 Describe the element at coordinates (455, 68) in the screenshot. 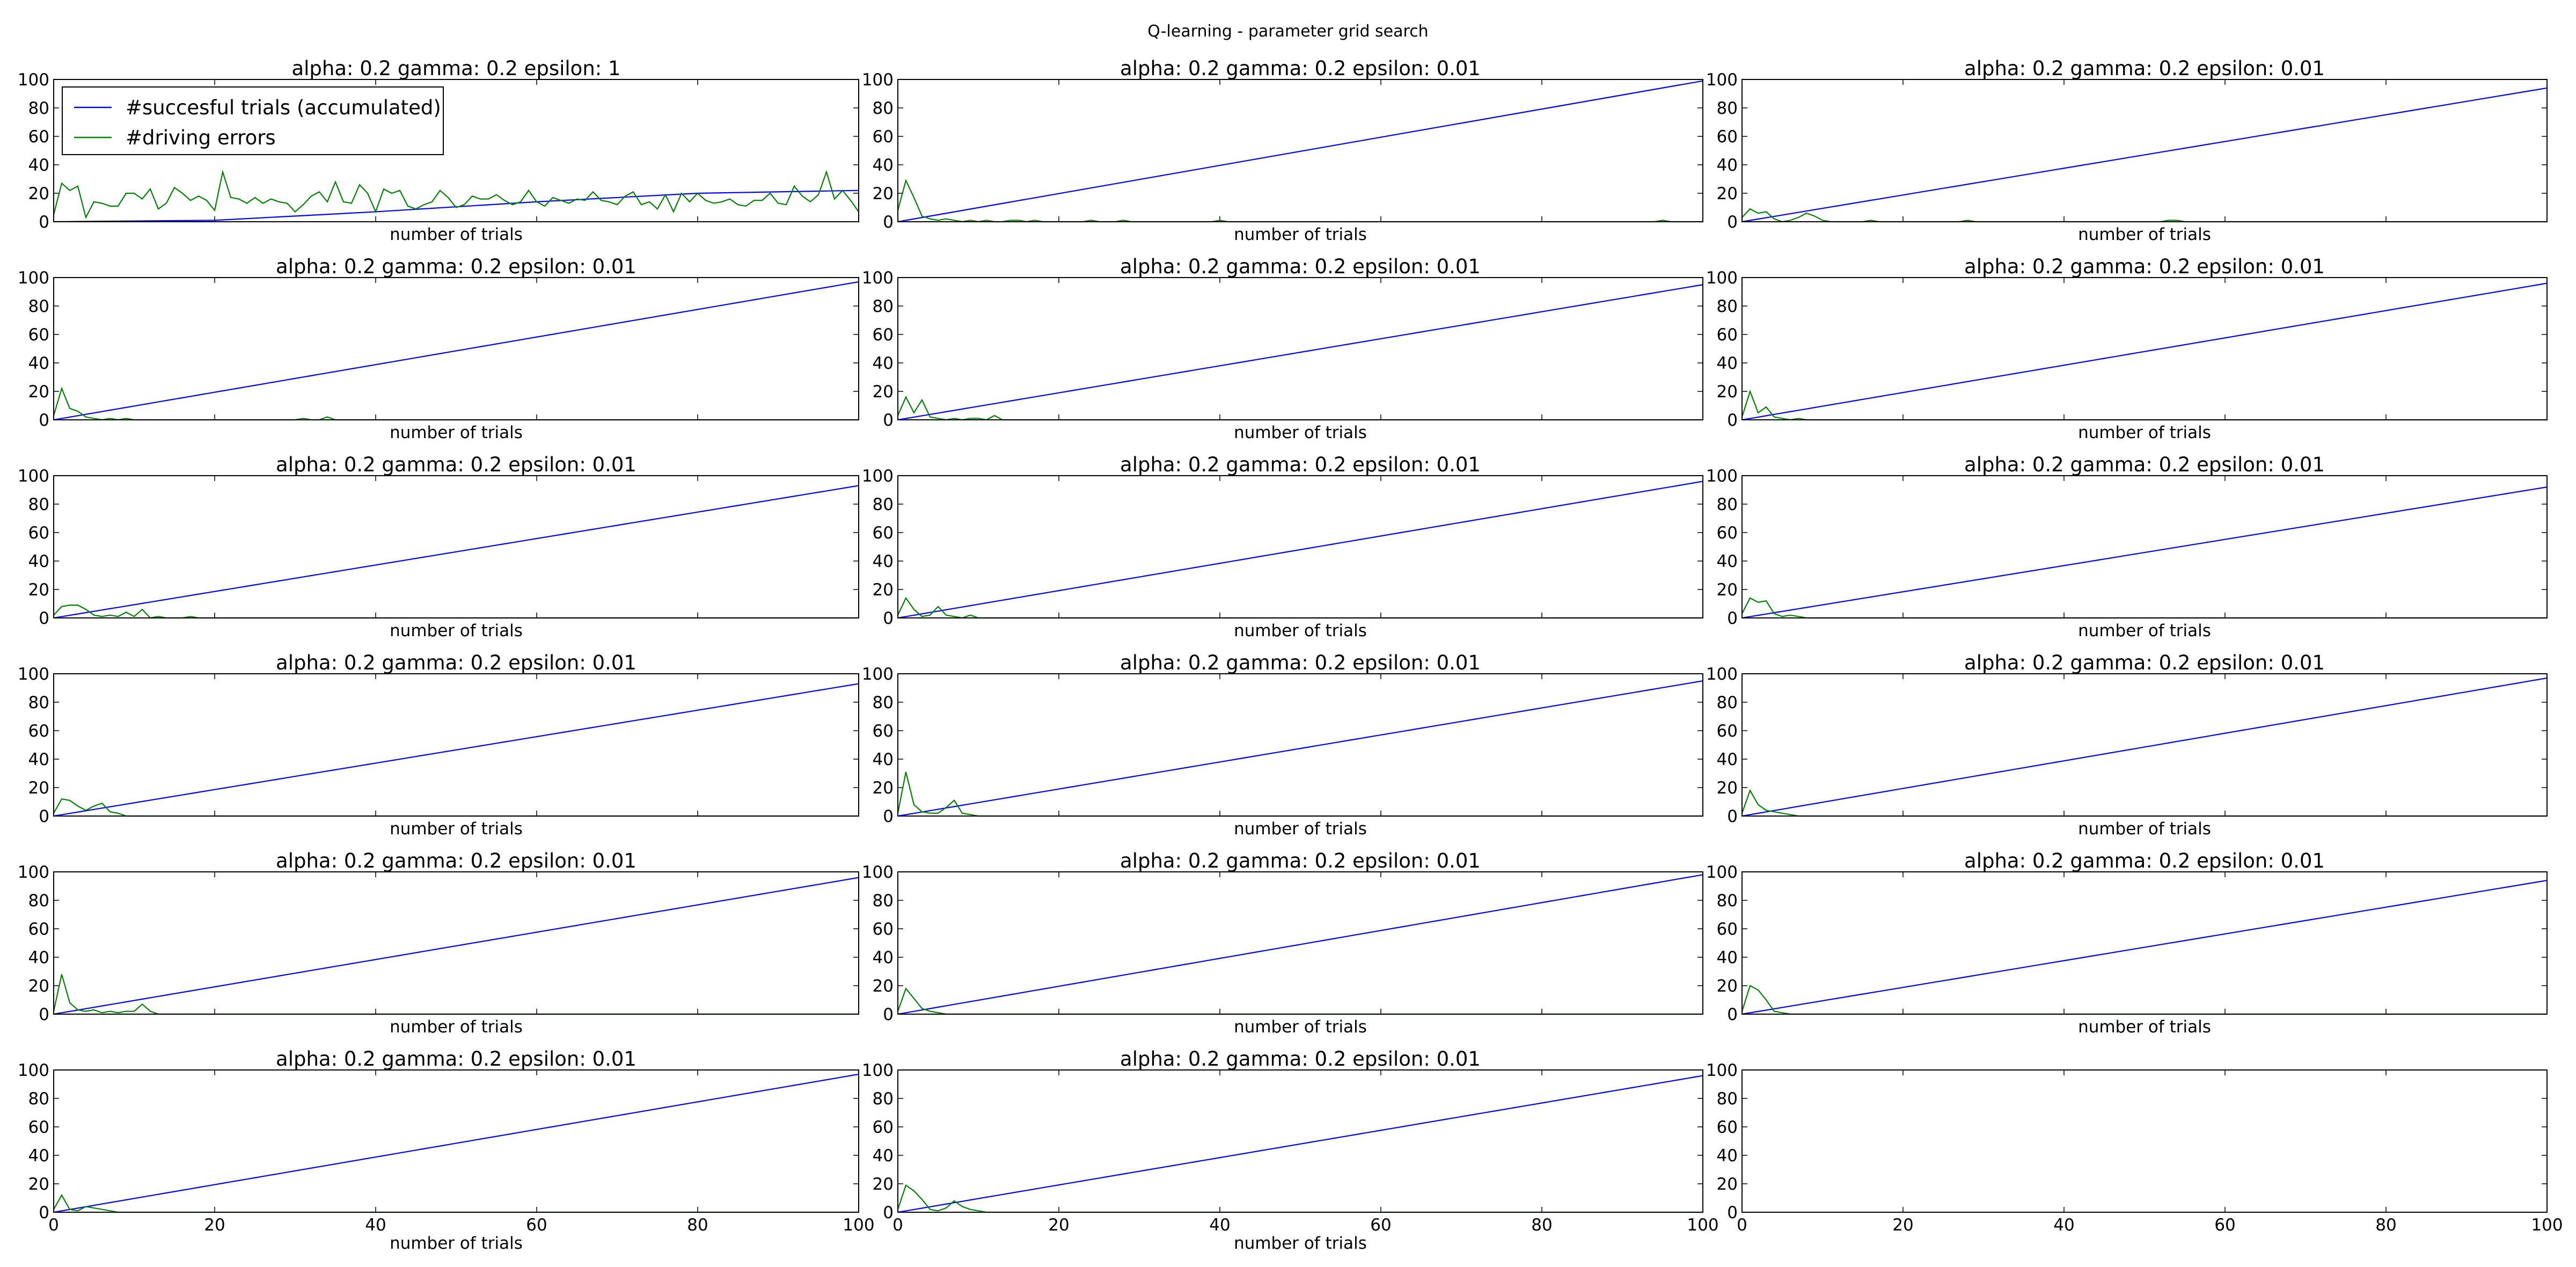

I see `subplot-title: alpha: 0.2 gamma: 0.2 epsilon: 1` at that location.